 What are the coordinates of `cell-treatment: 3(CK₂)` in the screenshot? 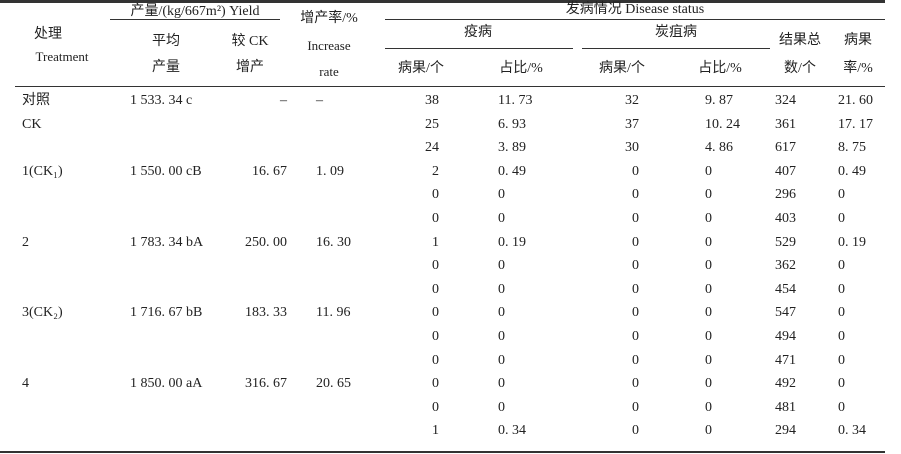 It's located at (42, 313).